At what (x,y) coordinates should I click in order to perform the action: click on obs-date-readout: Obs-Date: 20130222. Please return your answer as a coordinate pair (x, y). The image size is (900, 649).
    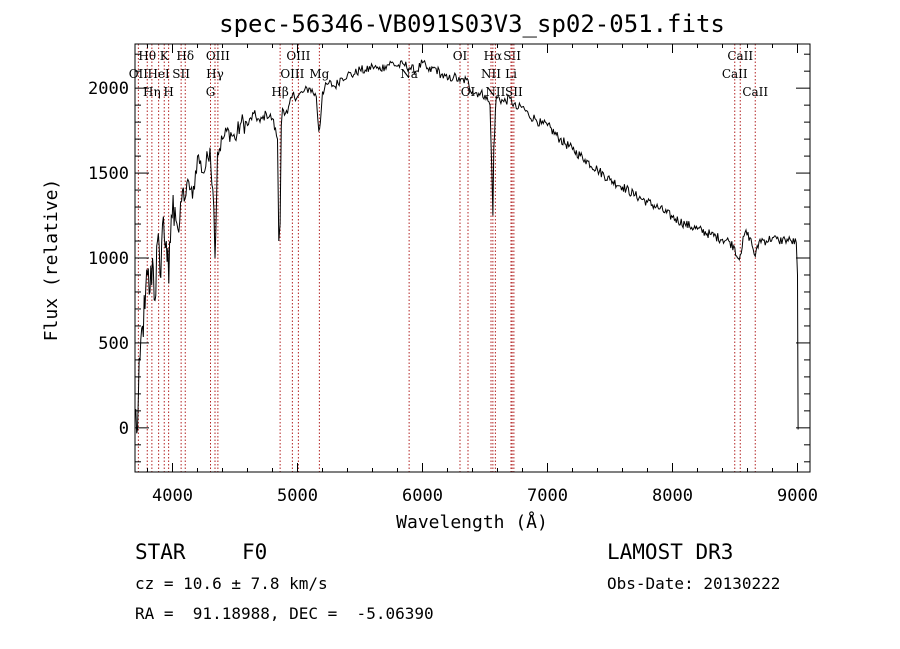
    Looking at the image, I should click on (694, 583).